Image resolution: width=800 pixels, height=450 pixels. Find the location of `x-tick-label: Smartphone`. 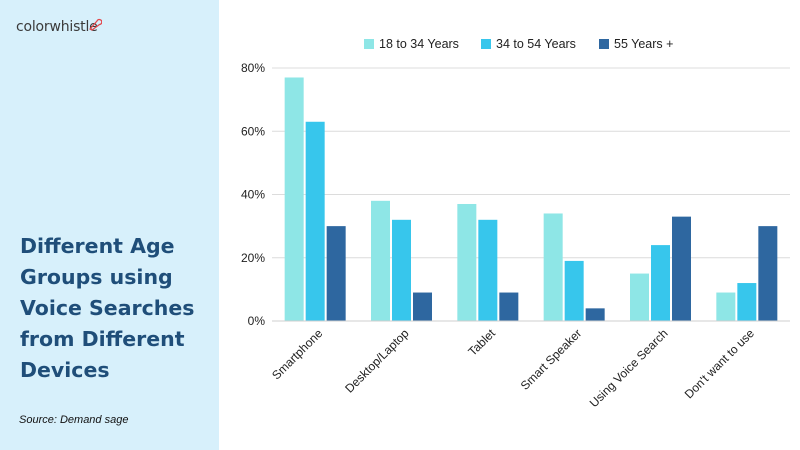

x-tick-label: Smartphone is located at coordinates (297, 354).